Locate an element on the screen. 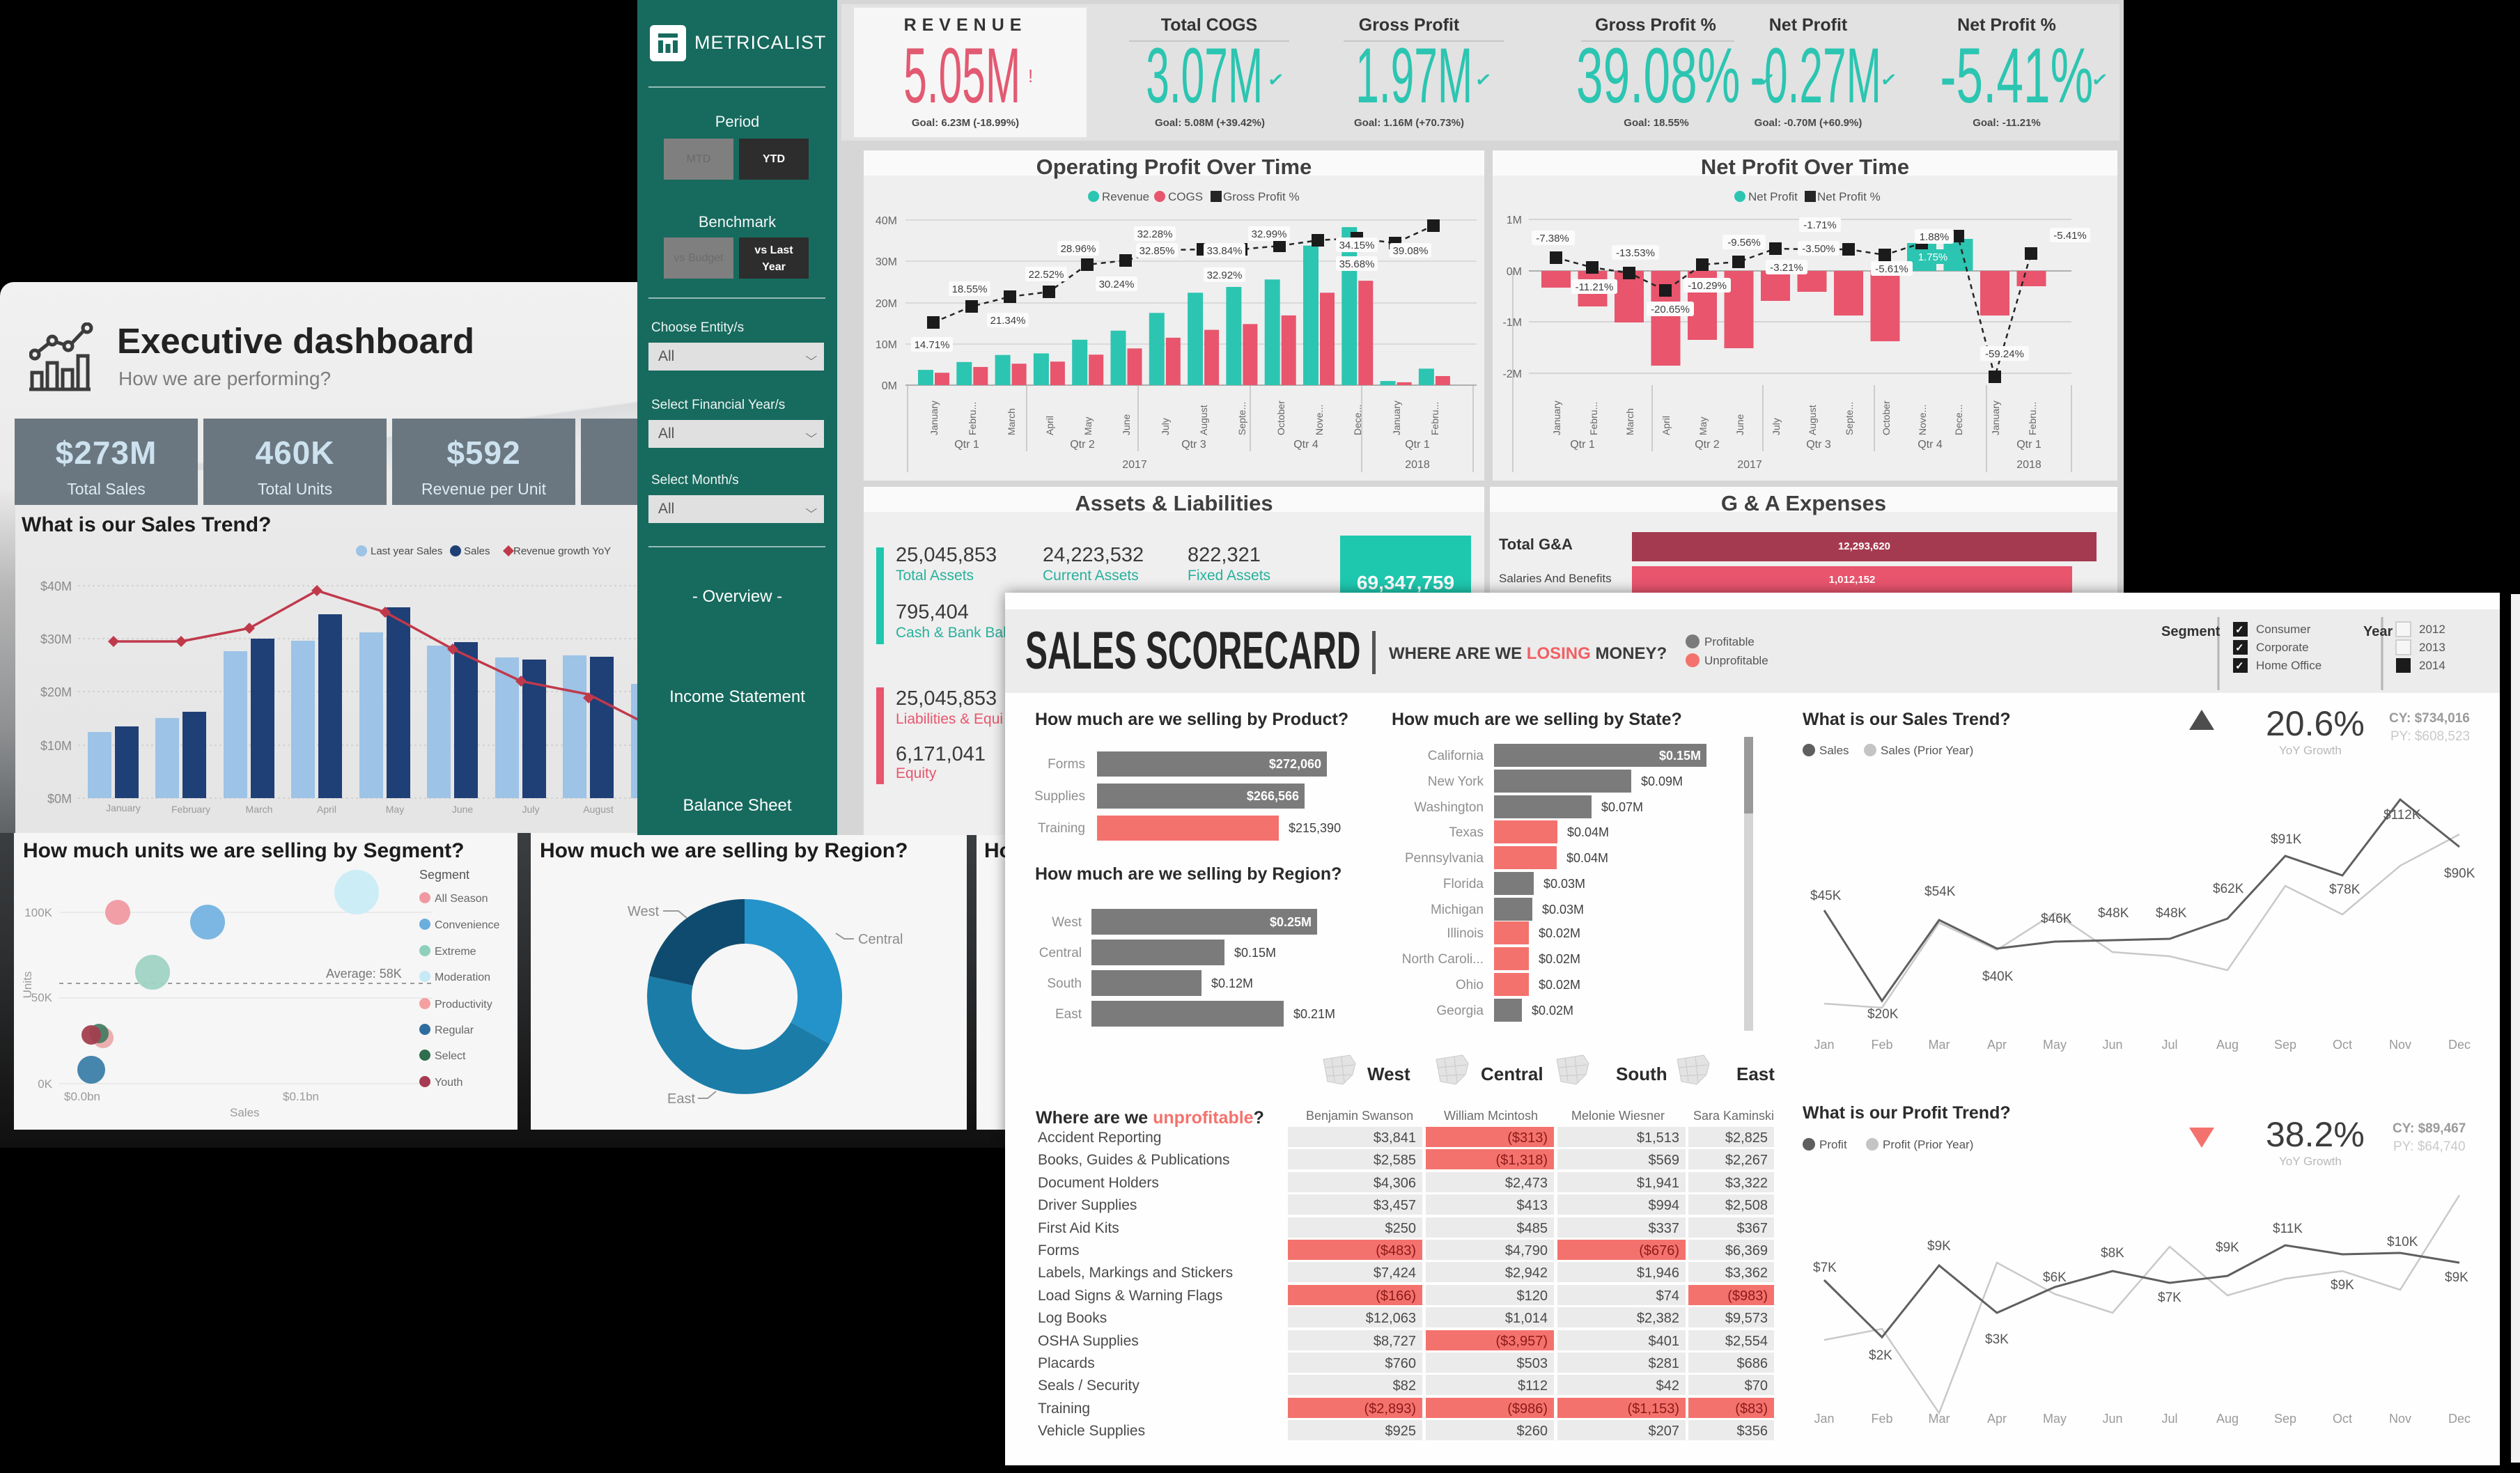  svg-text: Productivity is located at coordinates (463, 1005).